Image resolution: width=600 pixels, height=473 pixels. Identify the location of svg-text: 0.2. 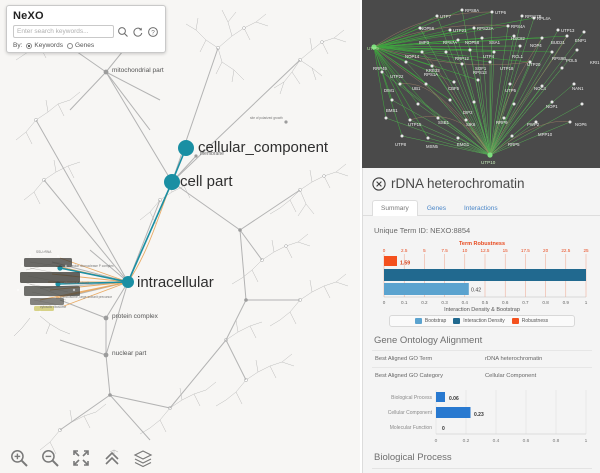
(466, 441).